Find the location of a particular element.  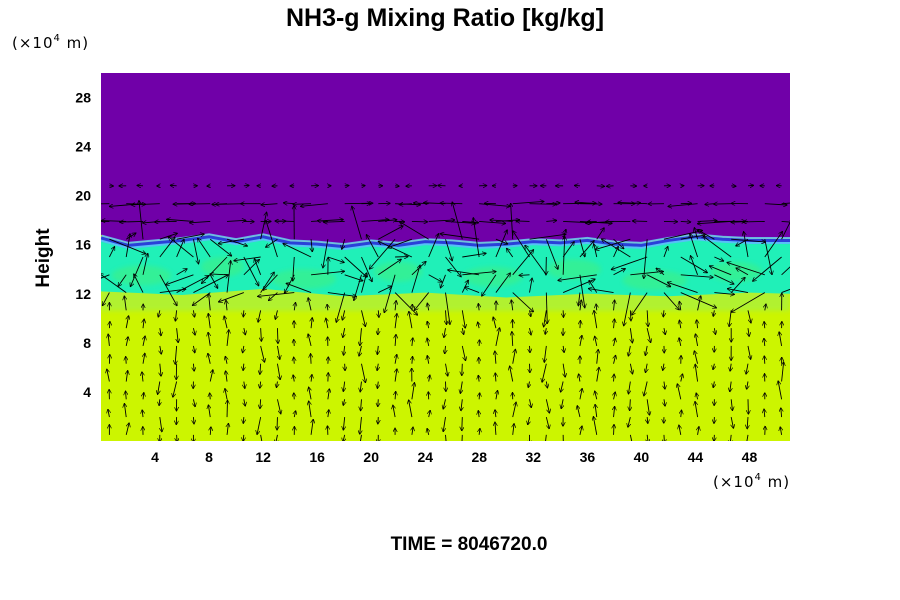

x-tick-label: 16 is located at coordinates (317, 457).